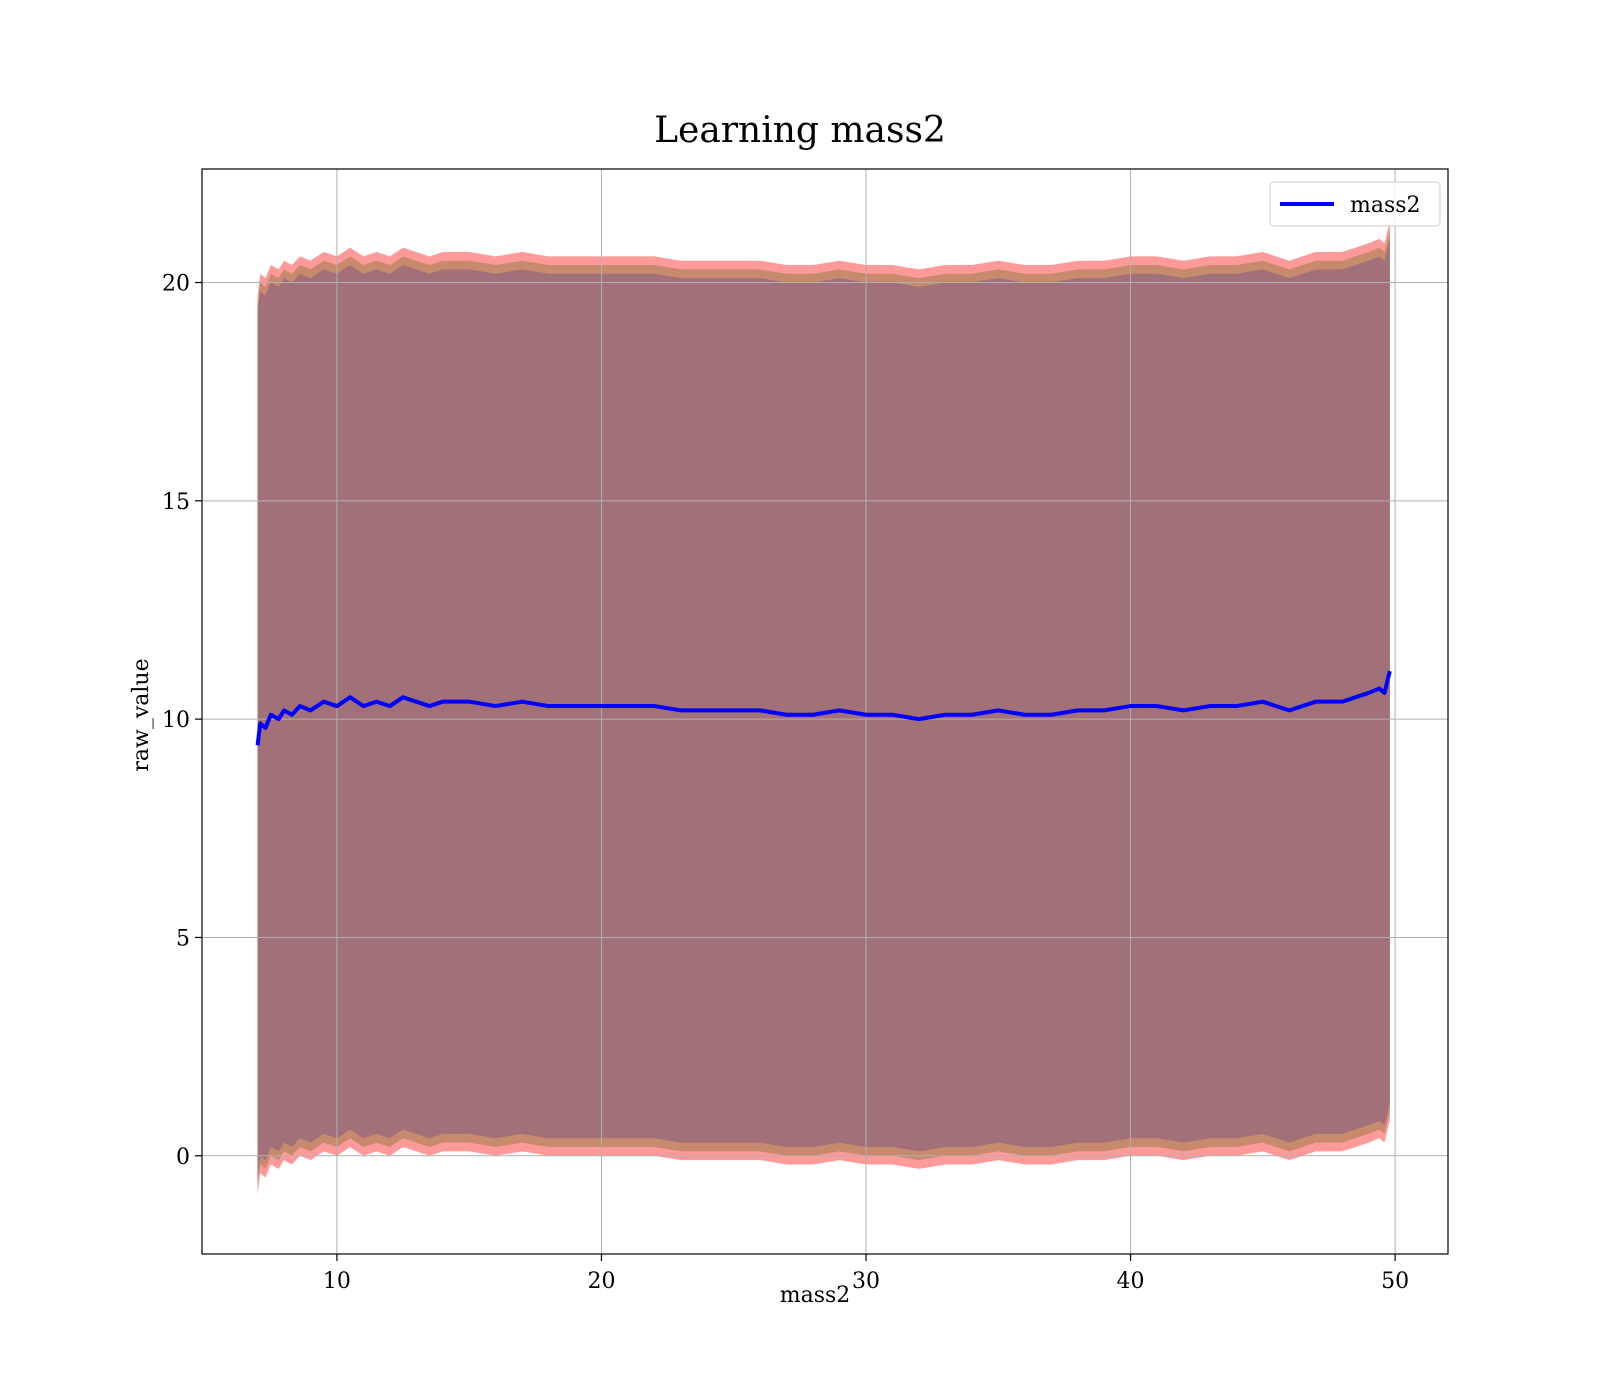 Image resolution: width=1600 pixels, height=1400 pixels. What do you see at coordinates (1395, 1281) in the screenshot?
I see `x-tick-label: 50` at bounding box center [1395, 1281].